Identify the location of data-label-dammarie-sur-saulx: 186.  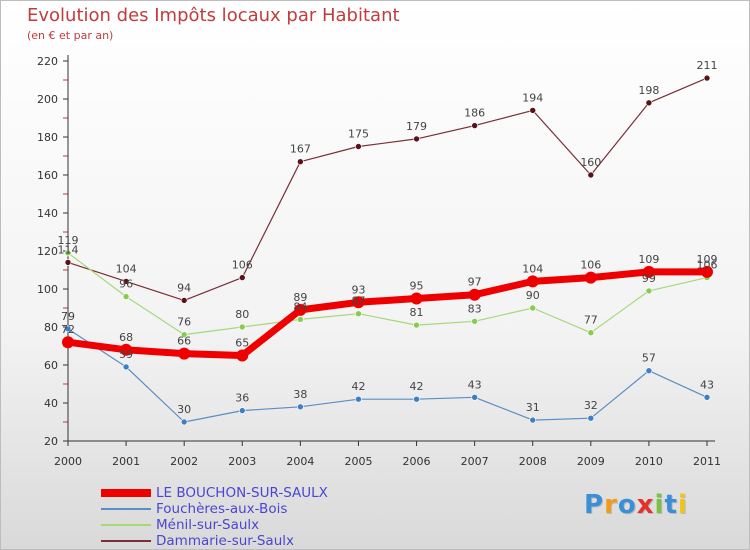
(474, 113).